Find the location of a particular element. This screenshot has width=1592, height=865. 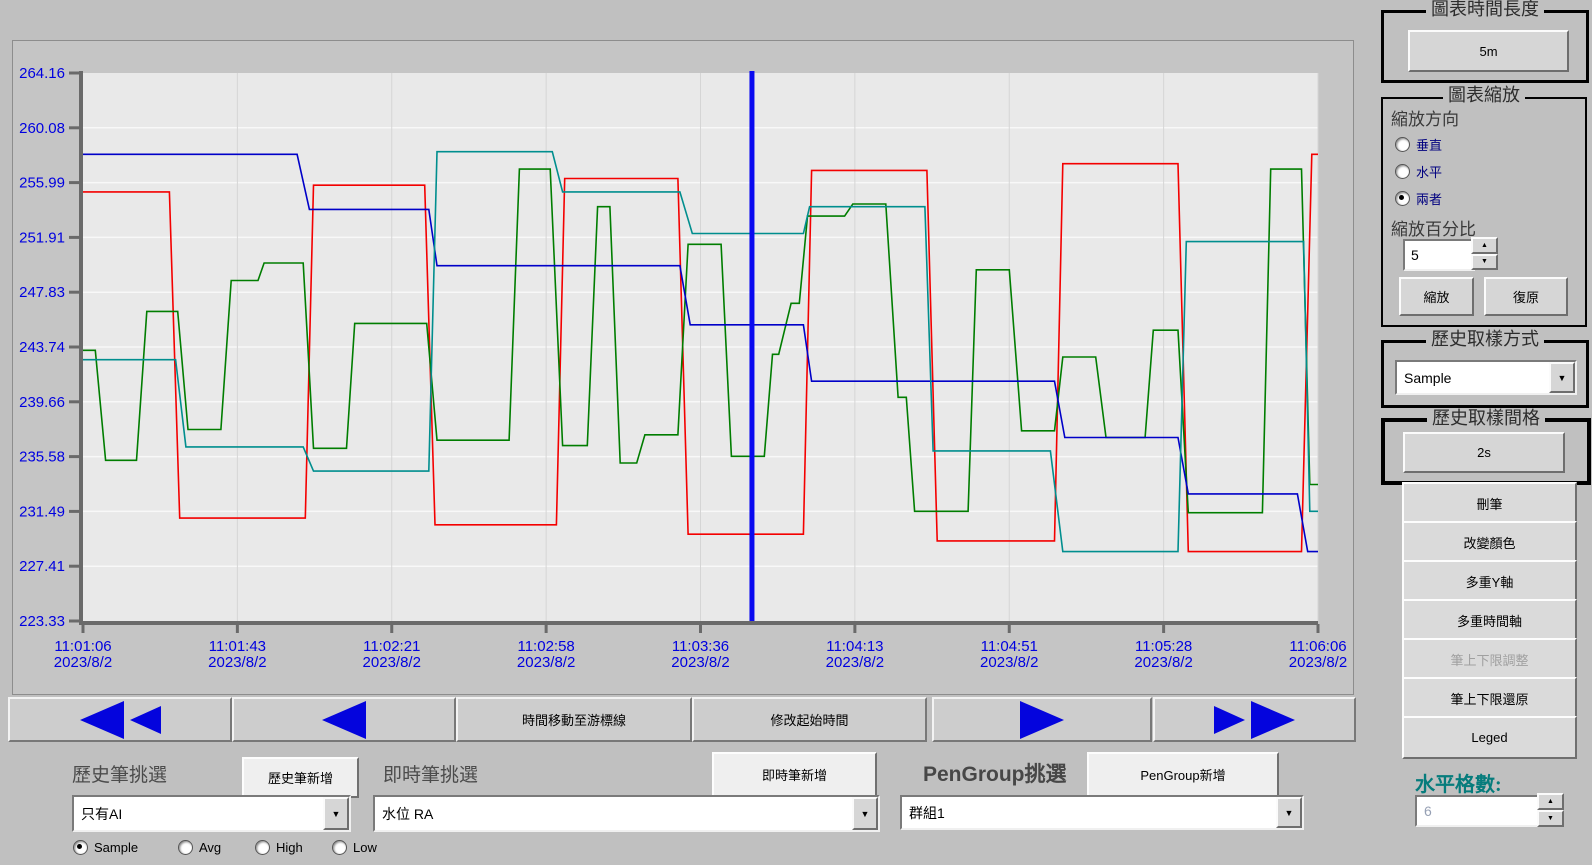

chart-time-length-button: 5m is located at coordinates (1488, 51).